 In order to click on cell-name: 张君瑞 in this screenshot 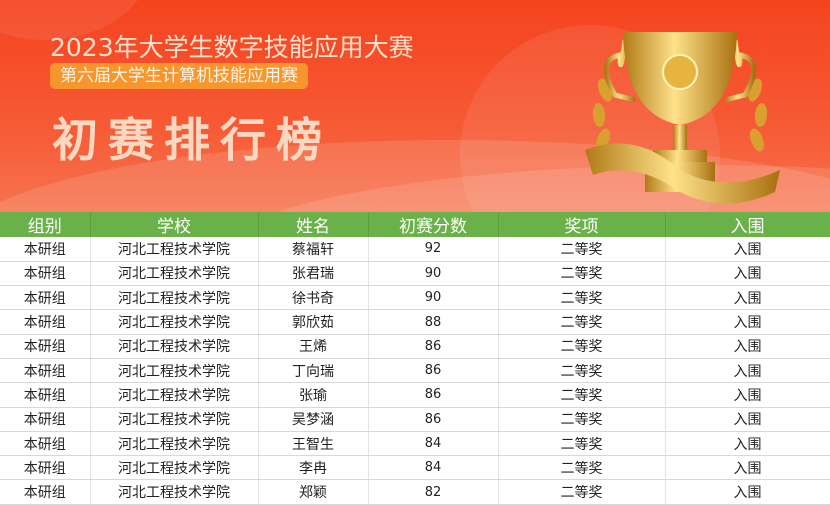, I will do `click(313, 274)`.